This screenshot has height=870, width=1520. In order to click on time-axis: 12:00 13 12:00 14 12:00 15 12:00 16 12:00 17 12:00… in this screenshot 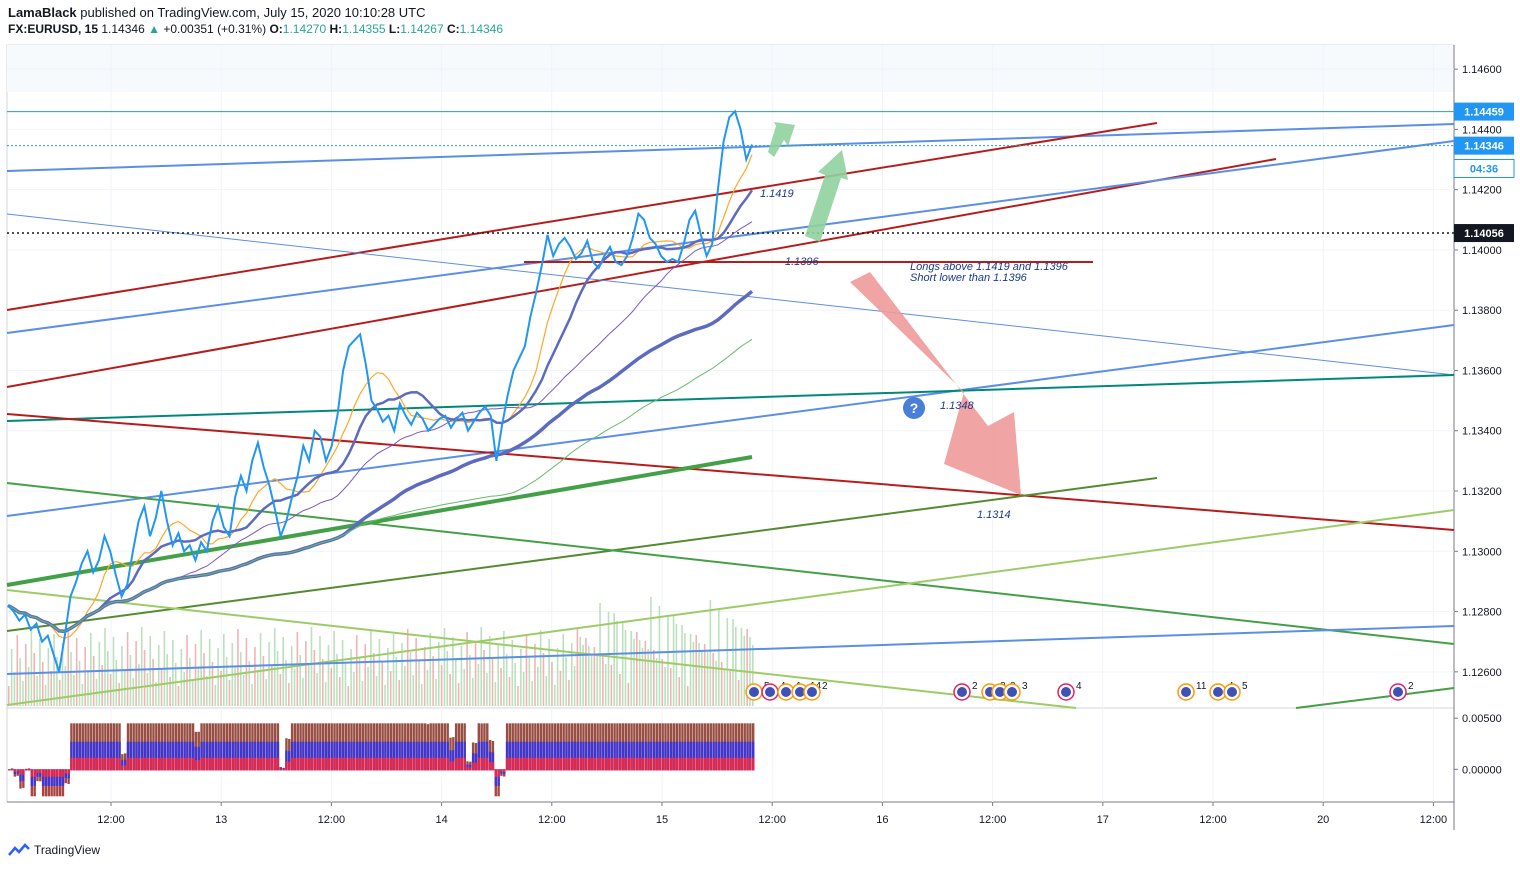, I will do `click(772, 814)`.